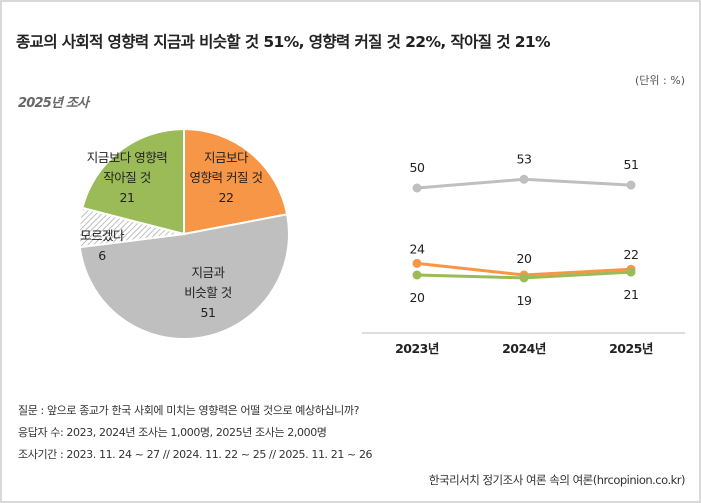 This screenshot has width=701, height=503. What do you see at coordinates (631, 254) in the screenshot?
I see `data-label: 22` at bounding box center [631, 254].